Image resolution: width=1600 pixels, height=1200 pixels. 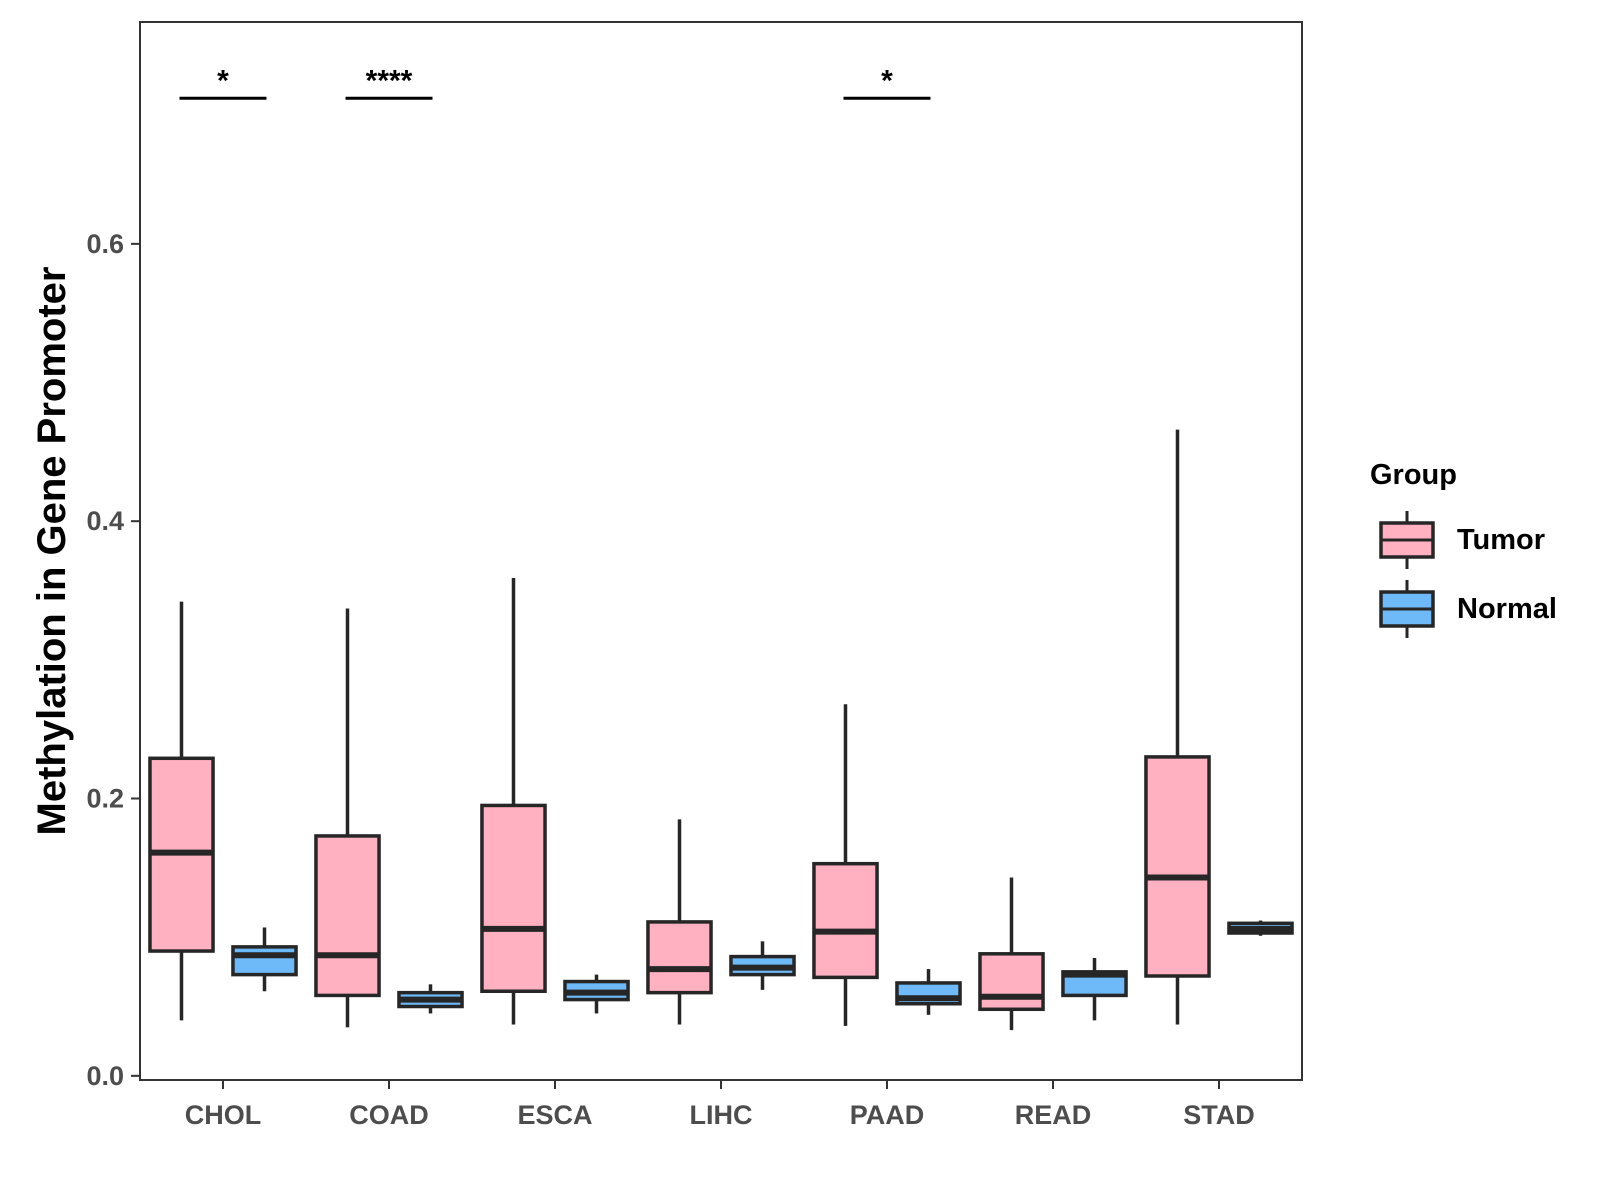 I want to click on y-tick-label: 0.0, so click(x=105, y=1076).